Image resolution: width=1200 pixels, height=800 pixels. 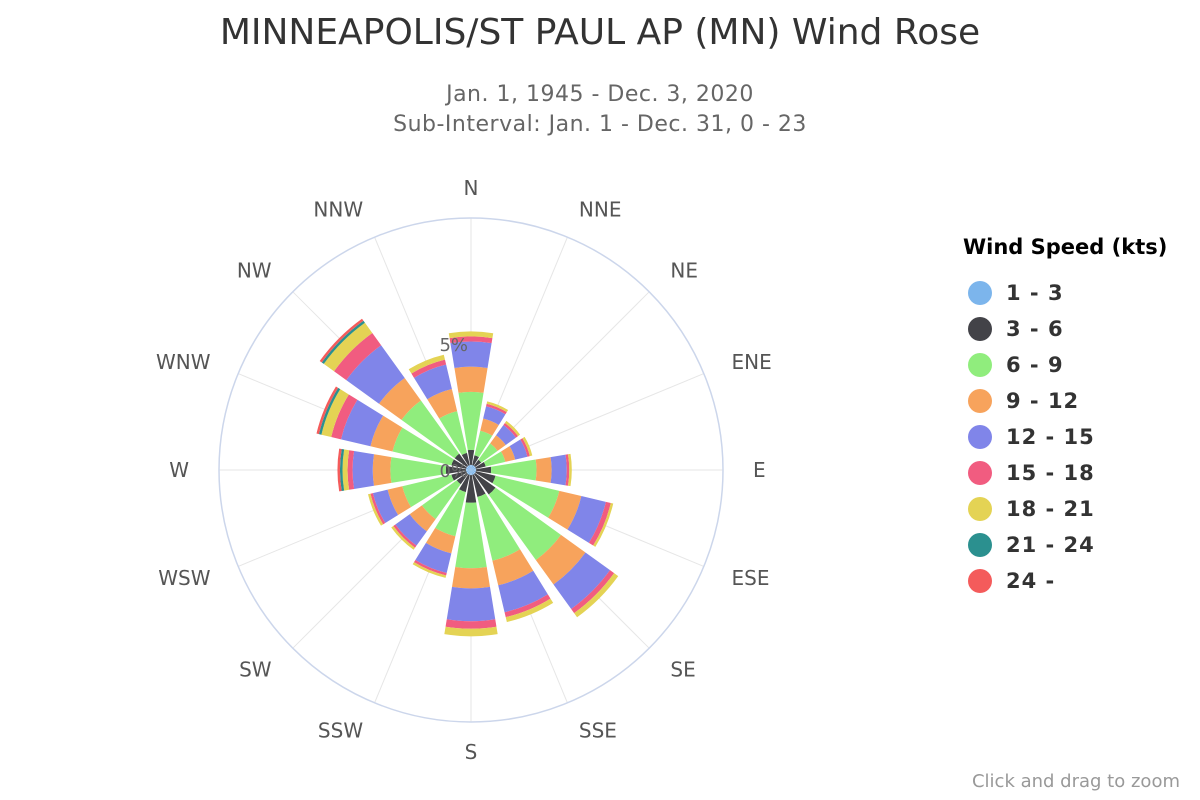 I want to click on legend-item: 21 - 24, so click(x=1078, y=545).